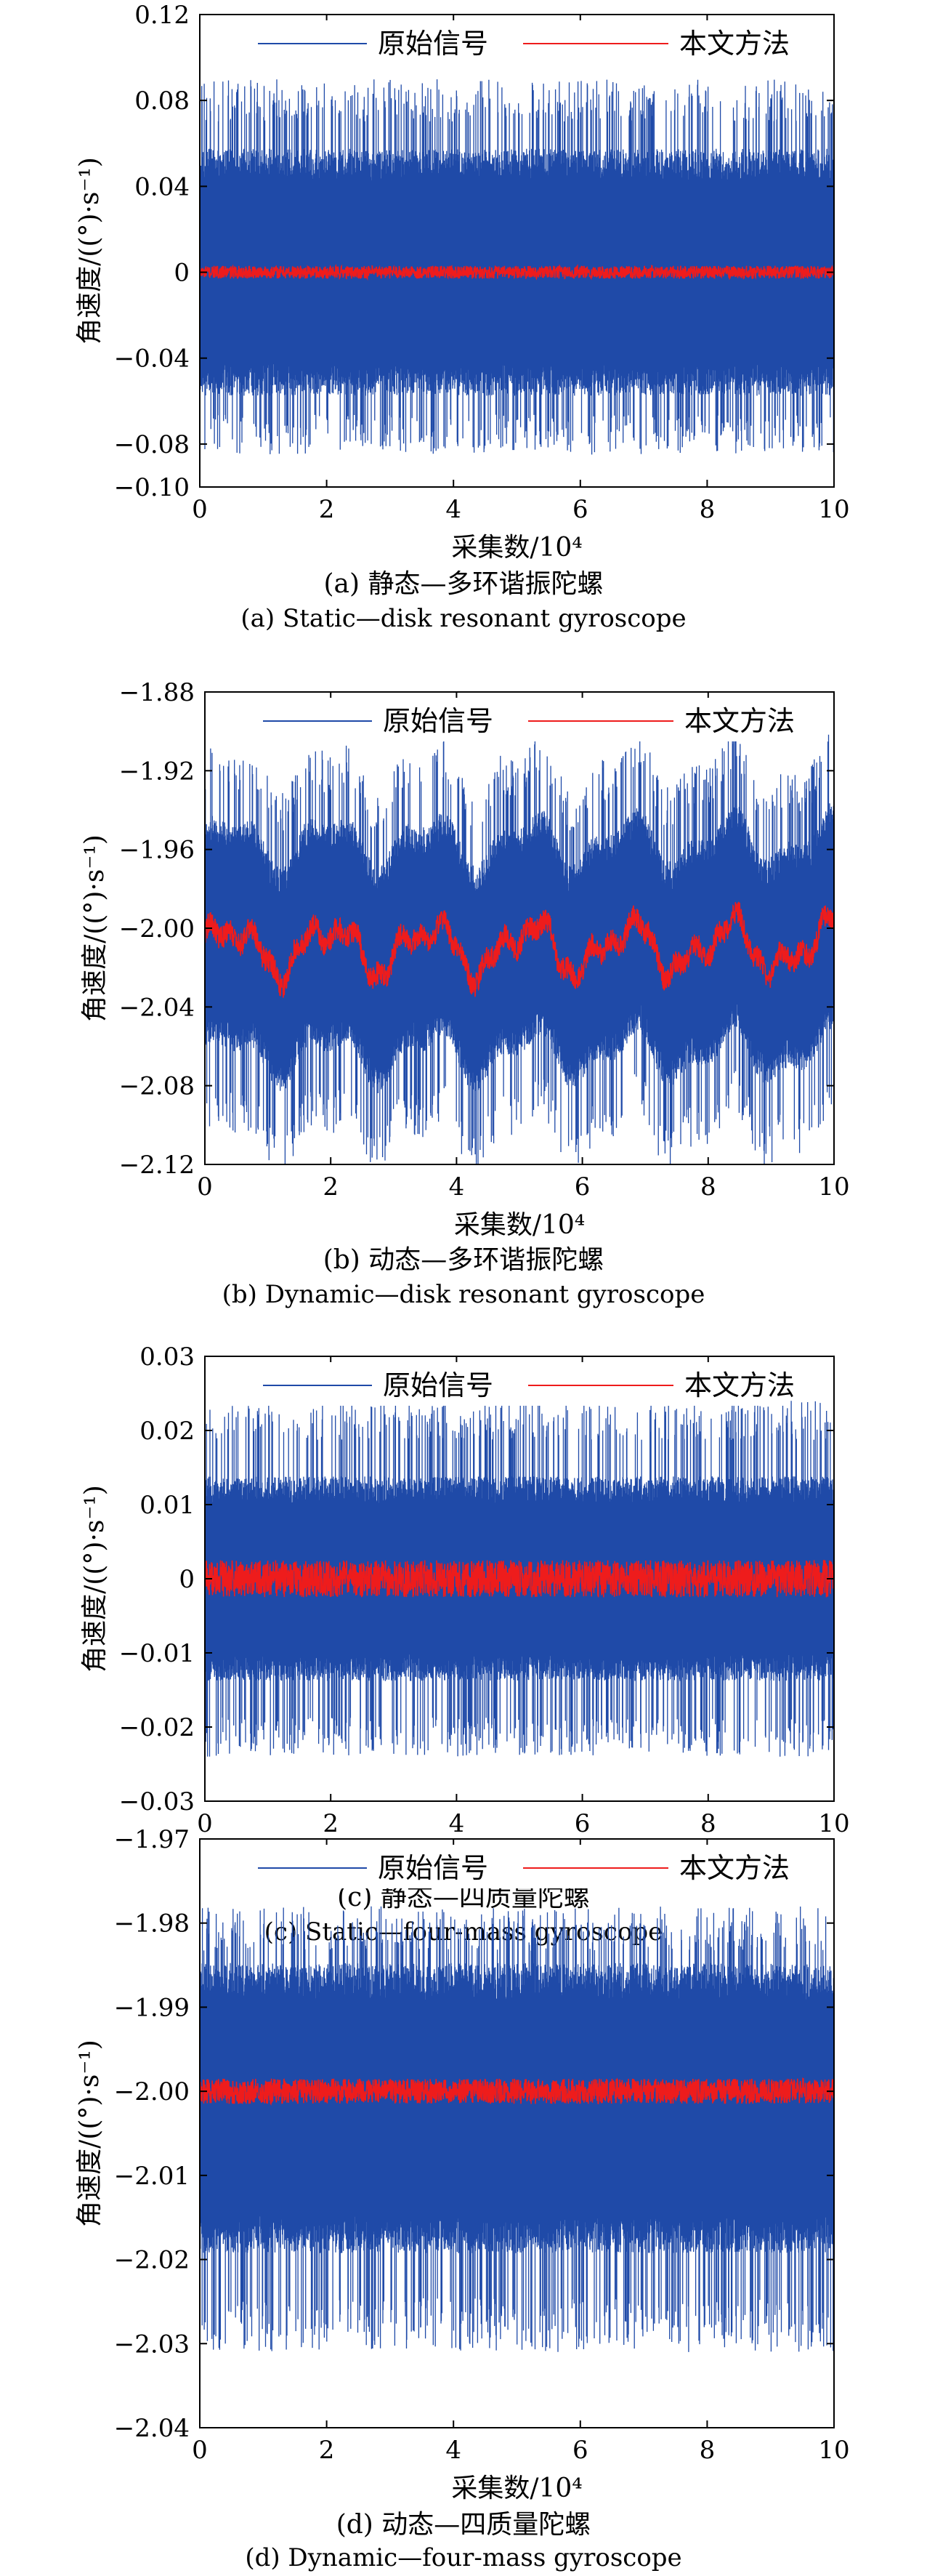  I want to click on caption-chinese: (d) 动态—四质量陀螺, so click(463, 2525).